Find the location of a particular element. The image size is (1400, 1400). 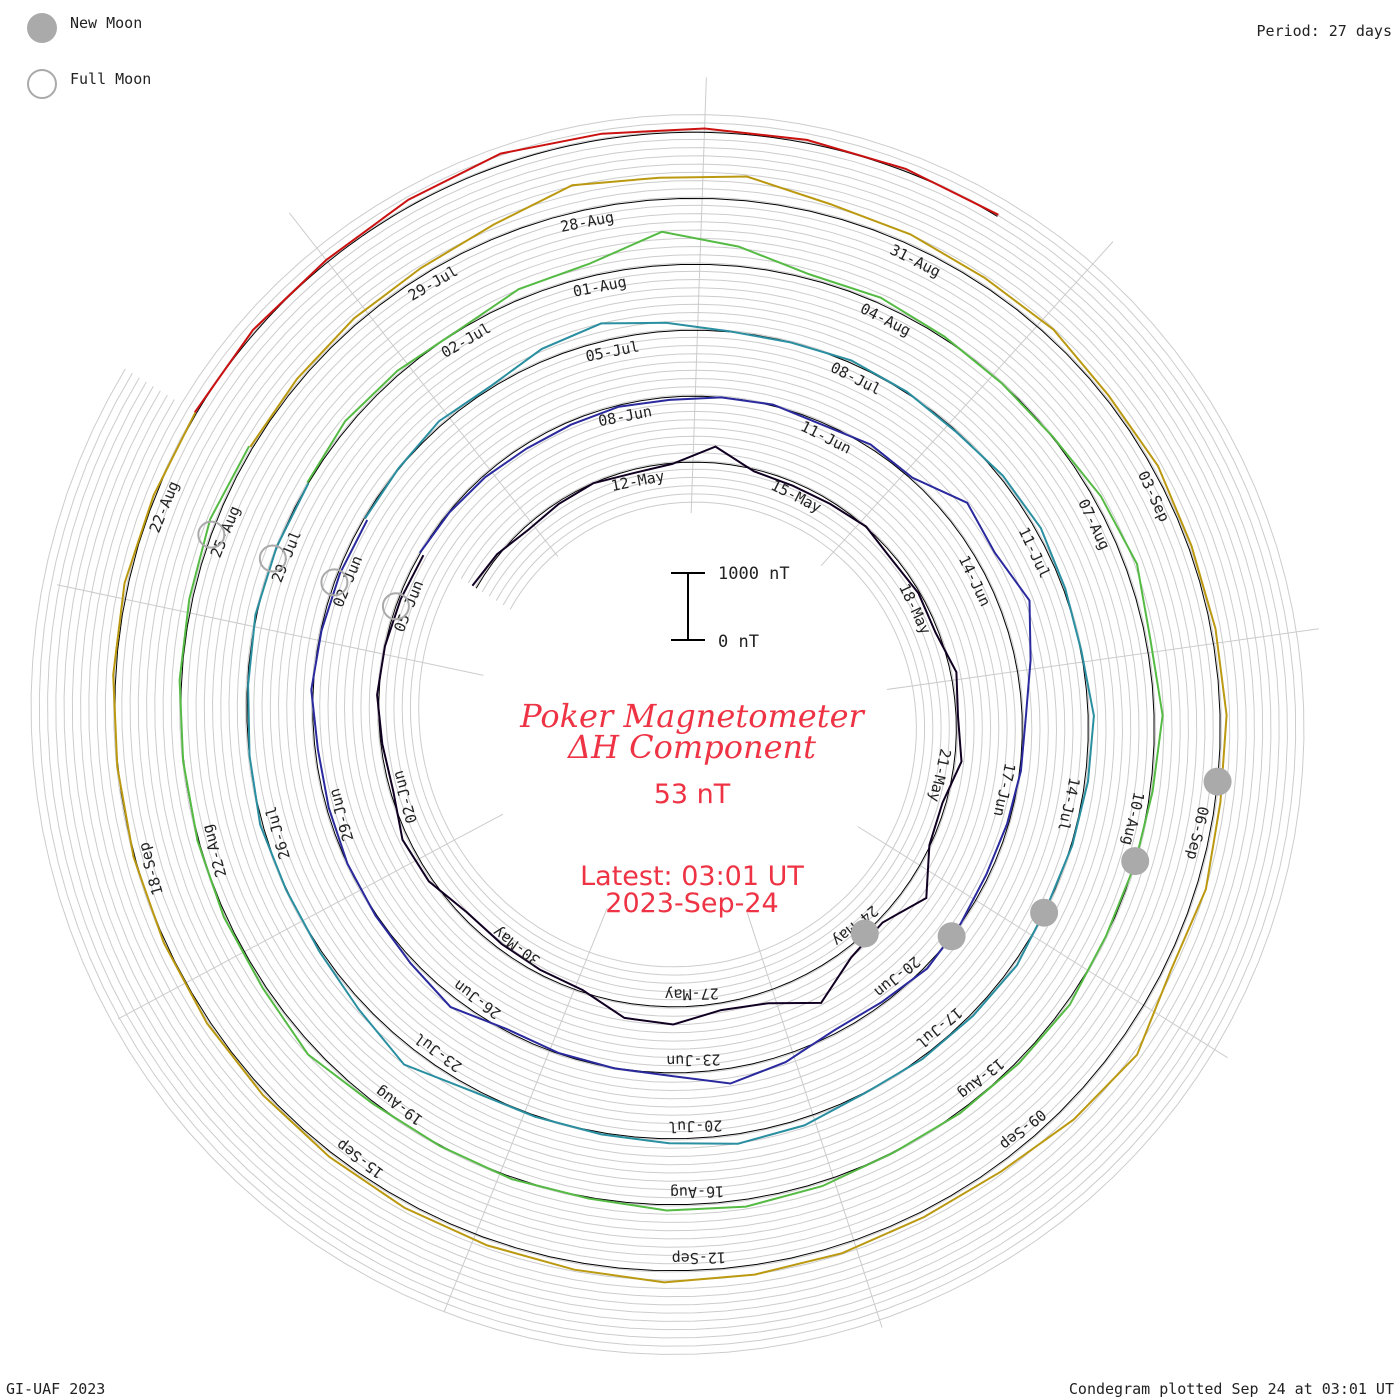

date-tick-label: 12-May is located at coordinates (637, 481).